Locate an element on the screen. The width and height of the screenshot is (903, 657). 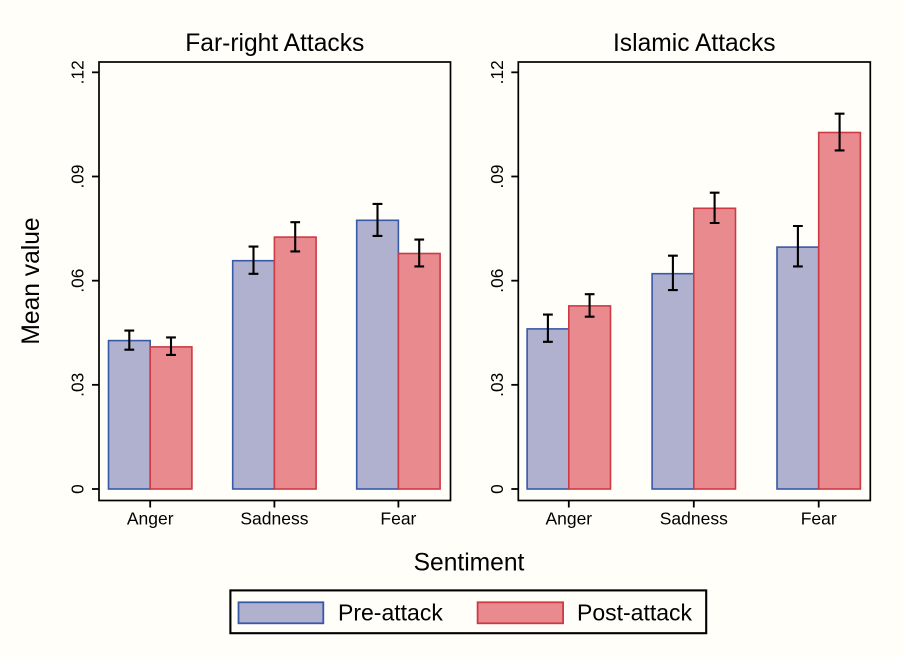
svg-text: Far-right Attacks is located at coordinates (274, 43).